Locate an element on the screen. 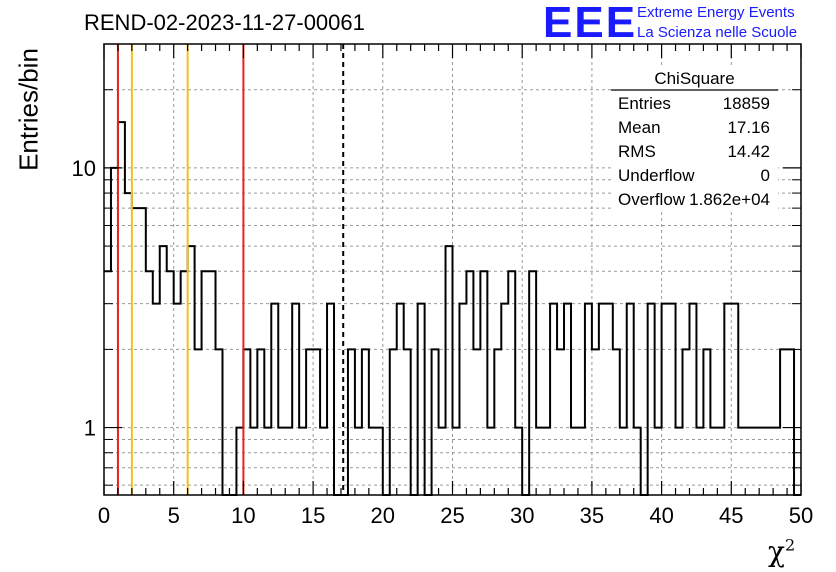 Image resolution: width=836 pixels, height=572 pixels. x-tick-label: 30 is located at coordinates (522, 515).